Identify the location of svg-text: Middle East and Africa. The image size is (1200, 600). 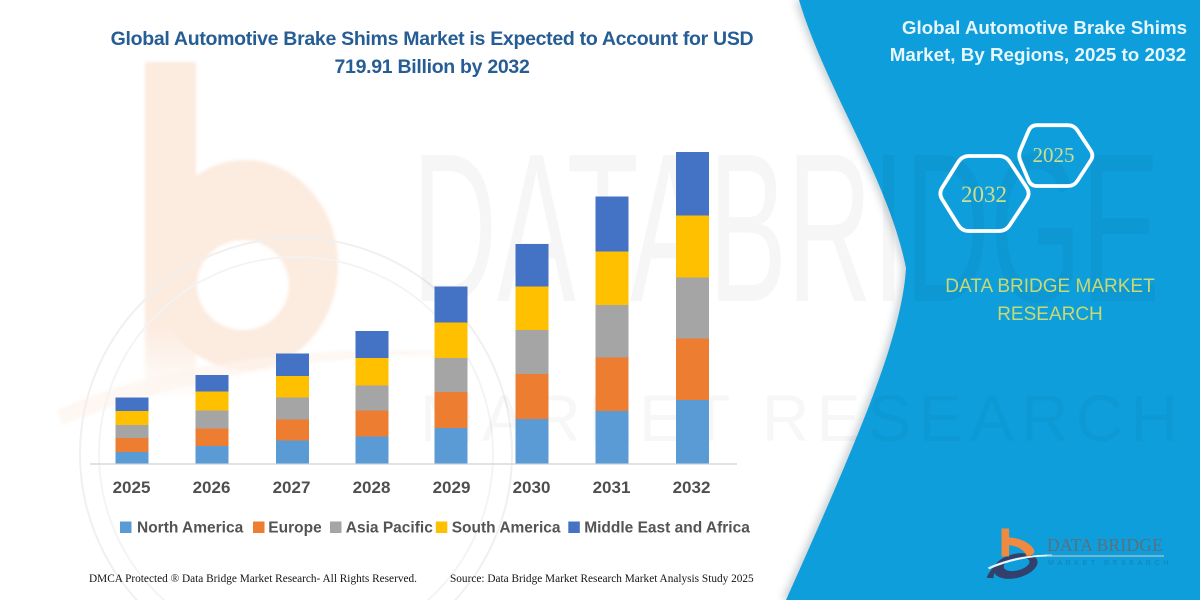
(667, 528).